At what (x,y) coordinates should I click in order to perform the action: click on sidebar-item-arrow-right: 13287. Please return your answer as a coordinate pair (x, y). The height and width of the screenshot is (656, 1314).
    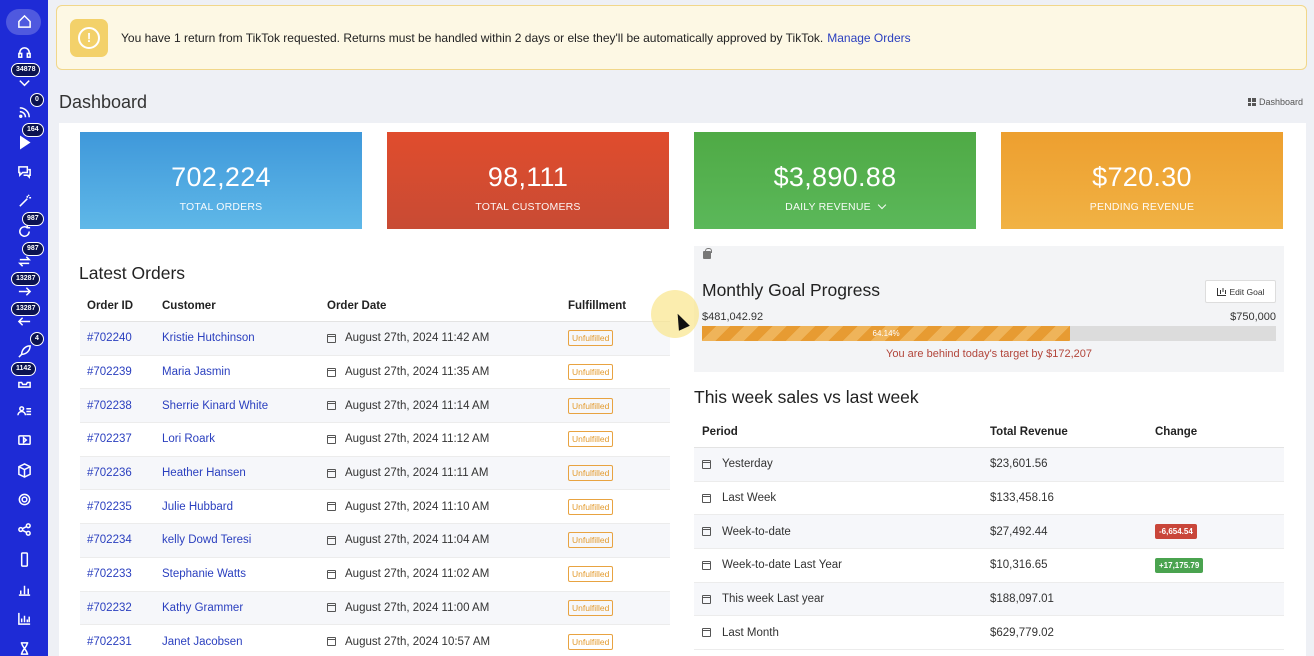
    Looking at the image, I should click on (24, 289).